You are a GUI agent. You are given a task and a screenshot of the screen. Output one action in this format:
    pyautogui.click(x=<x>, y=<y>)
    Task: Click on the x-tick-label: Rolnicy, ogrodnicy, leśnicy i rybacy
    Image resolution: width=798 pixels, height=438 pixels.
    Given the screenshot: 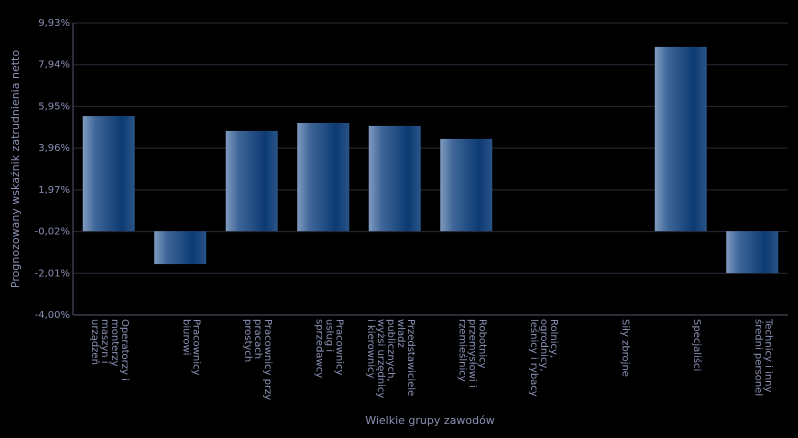 What is the action you would take?
    pyautogui.click(x=543, y=358)
    